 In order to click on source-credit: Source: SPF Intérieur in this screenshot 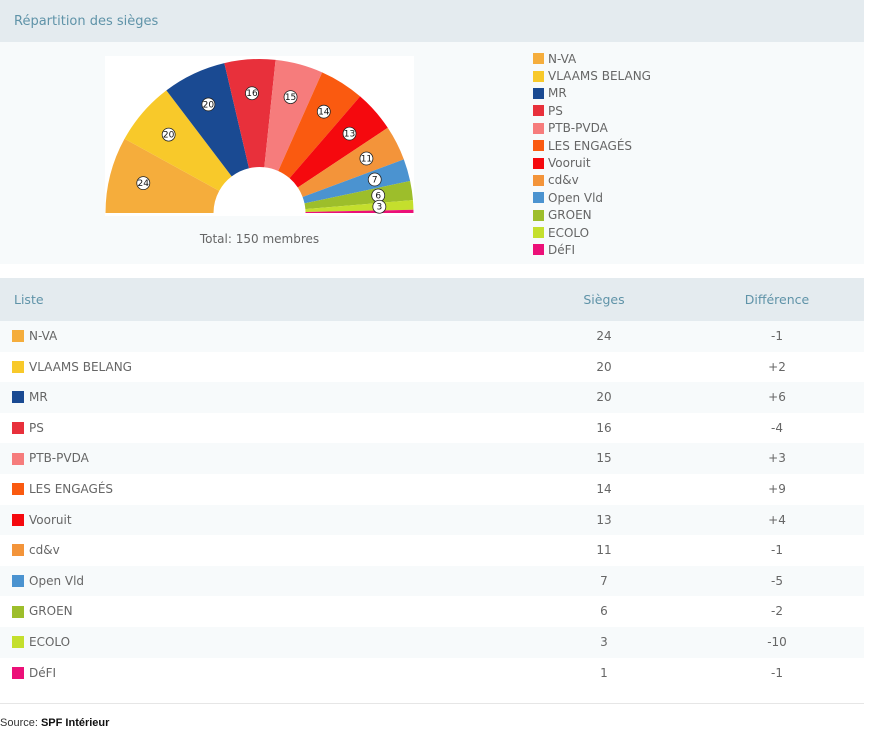, I will do `click(54, 723)`.